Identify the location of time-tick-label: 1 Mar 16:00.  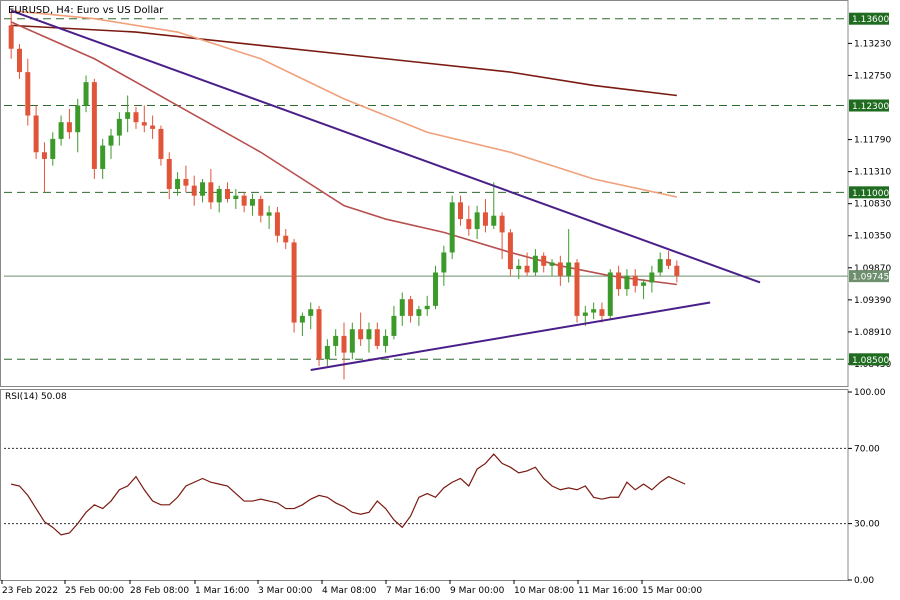
(222, 591).